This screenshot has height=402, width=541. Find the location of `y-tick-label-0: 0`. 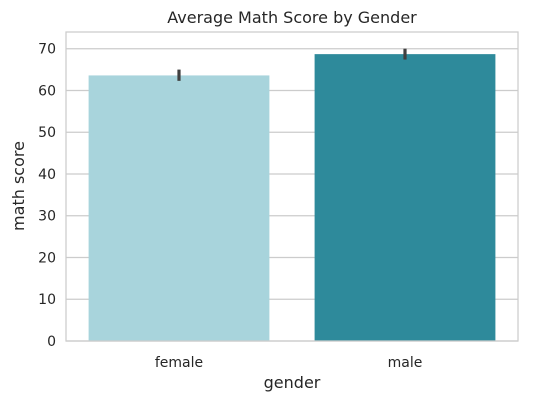

y-tick-label-0: 0 is located at coordinates (51, 342).